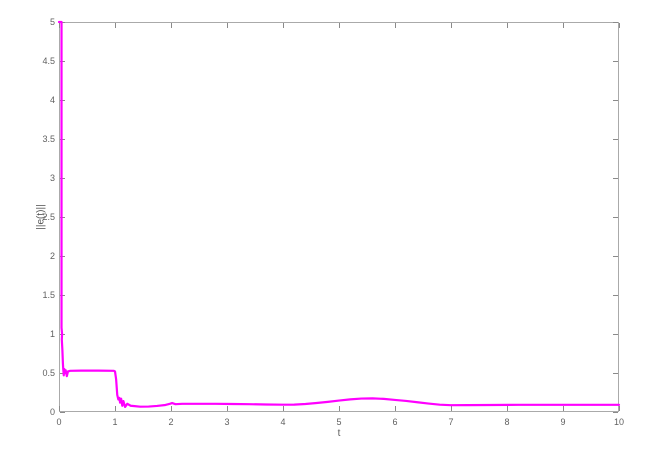 The height and width of the screenshot is (452, 655). Describe the element at coordinates (48, 139) in the screenshot. I see `y-tick-label: 3.5` at that location.